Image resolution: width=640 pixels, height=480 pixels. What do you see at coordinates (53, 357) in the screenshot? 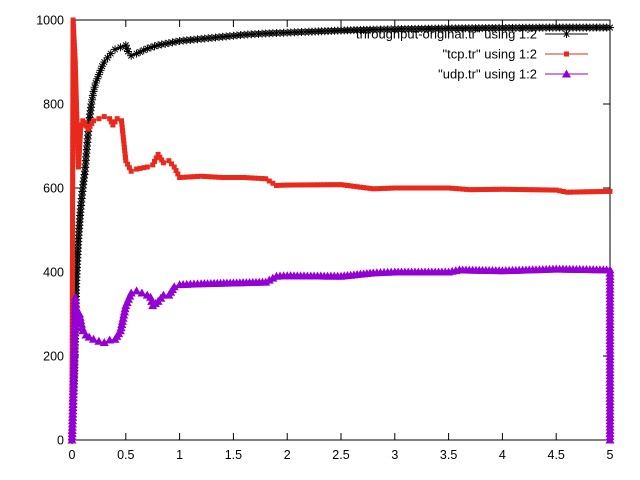
I see `y-tick-label: 200` at bounding box center [53, 357].